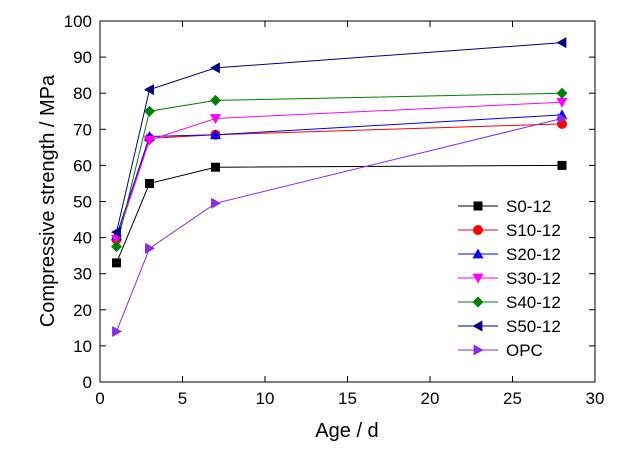  What do you see at coordinates (48, 200) in the screenshot?
I see `y-axis-label: Compressive strength / MPa` at bounding box center [48, 200].